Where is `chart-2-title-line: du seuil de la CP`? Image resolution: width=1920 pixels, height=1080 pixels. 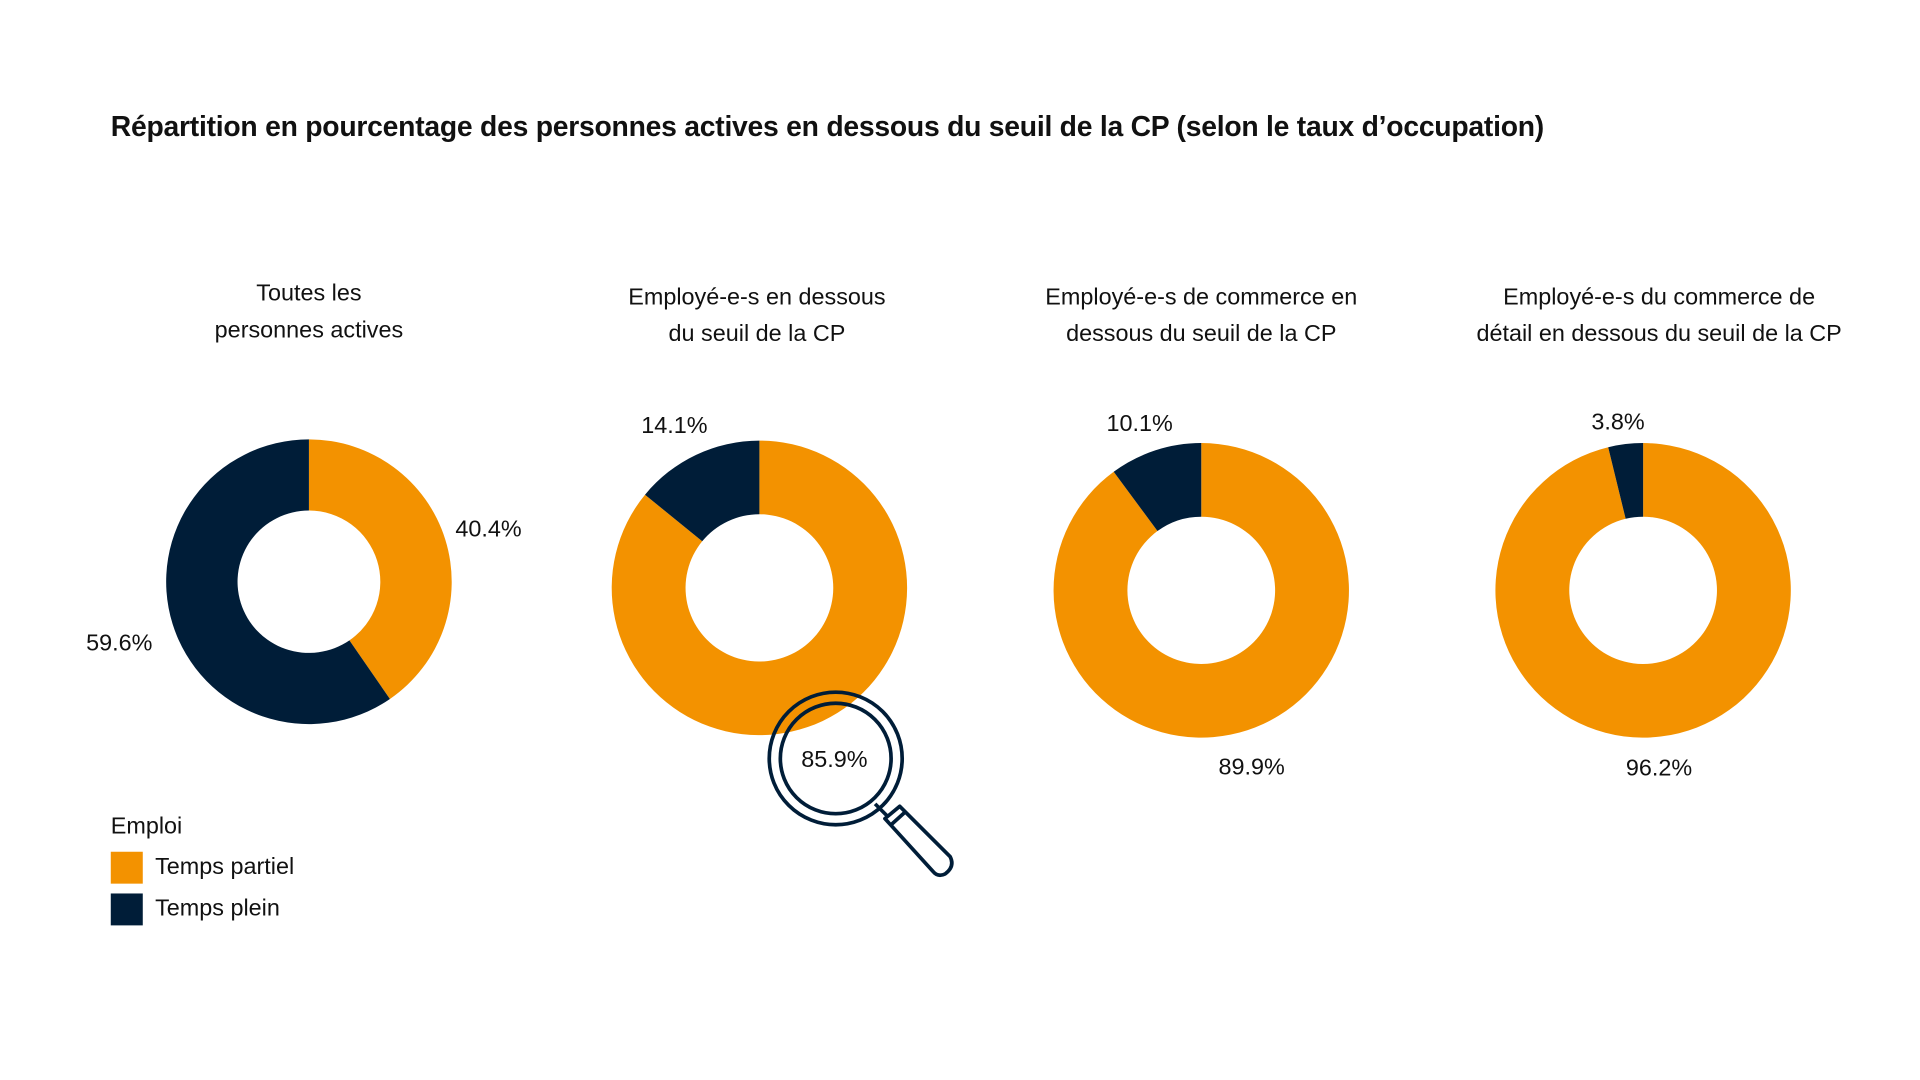 chart-2-title-line: du seuil de la CP is located at coordinates (757, 334).